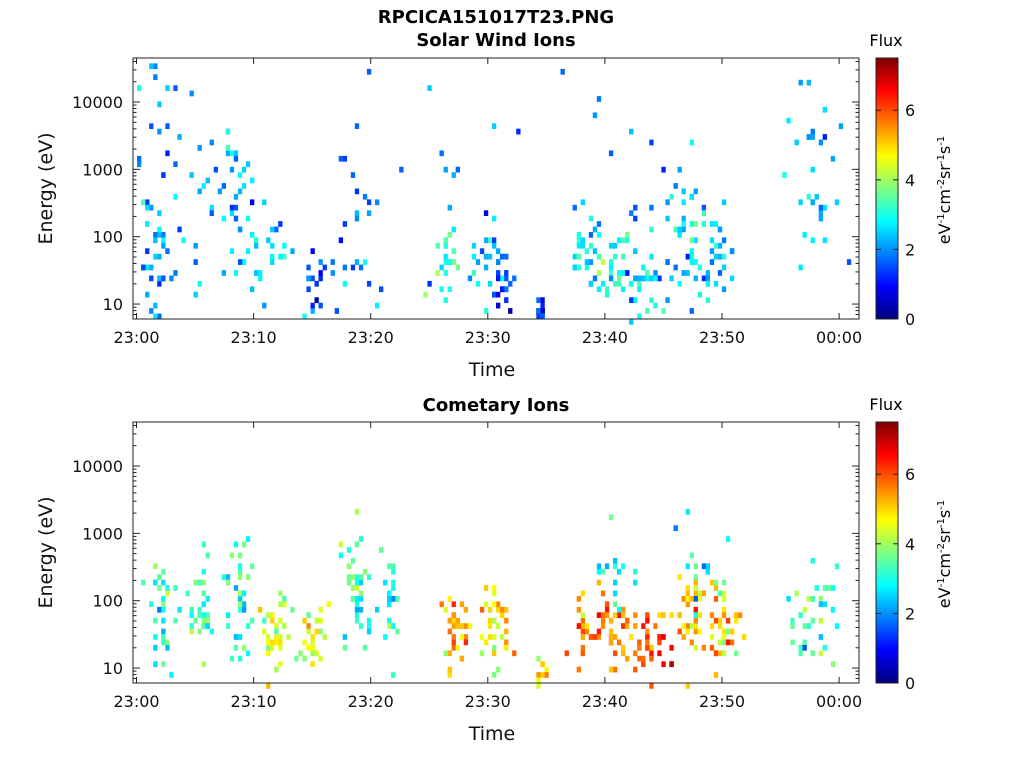 Image resolution: width=1024 pixels, height=768 pixels. I want to click on x-tick-label: 23:20, so click(371, 337).